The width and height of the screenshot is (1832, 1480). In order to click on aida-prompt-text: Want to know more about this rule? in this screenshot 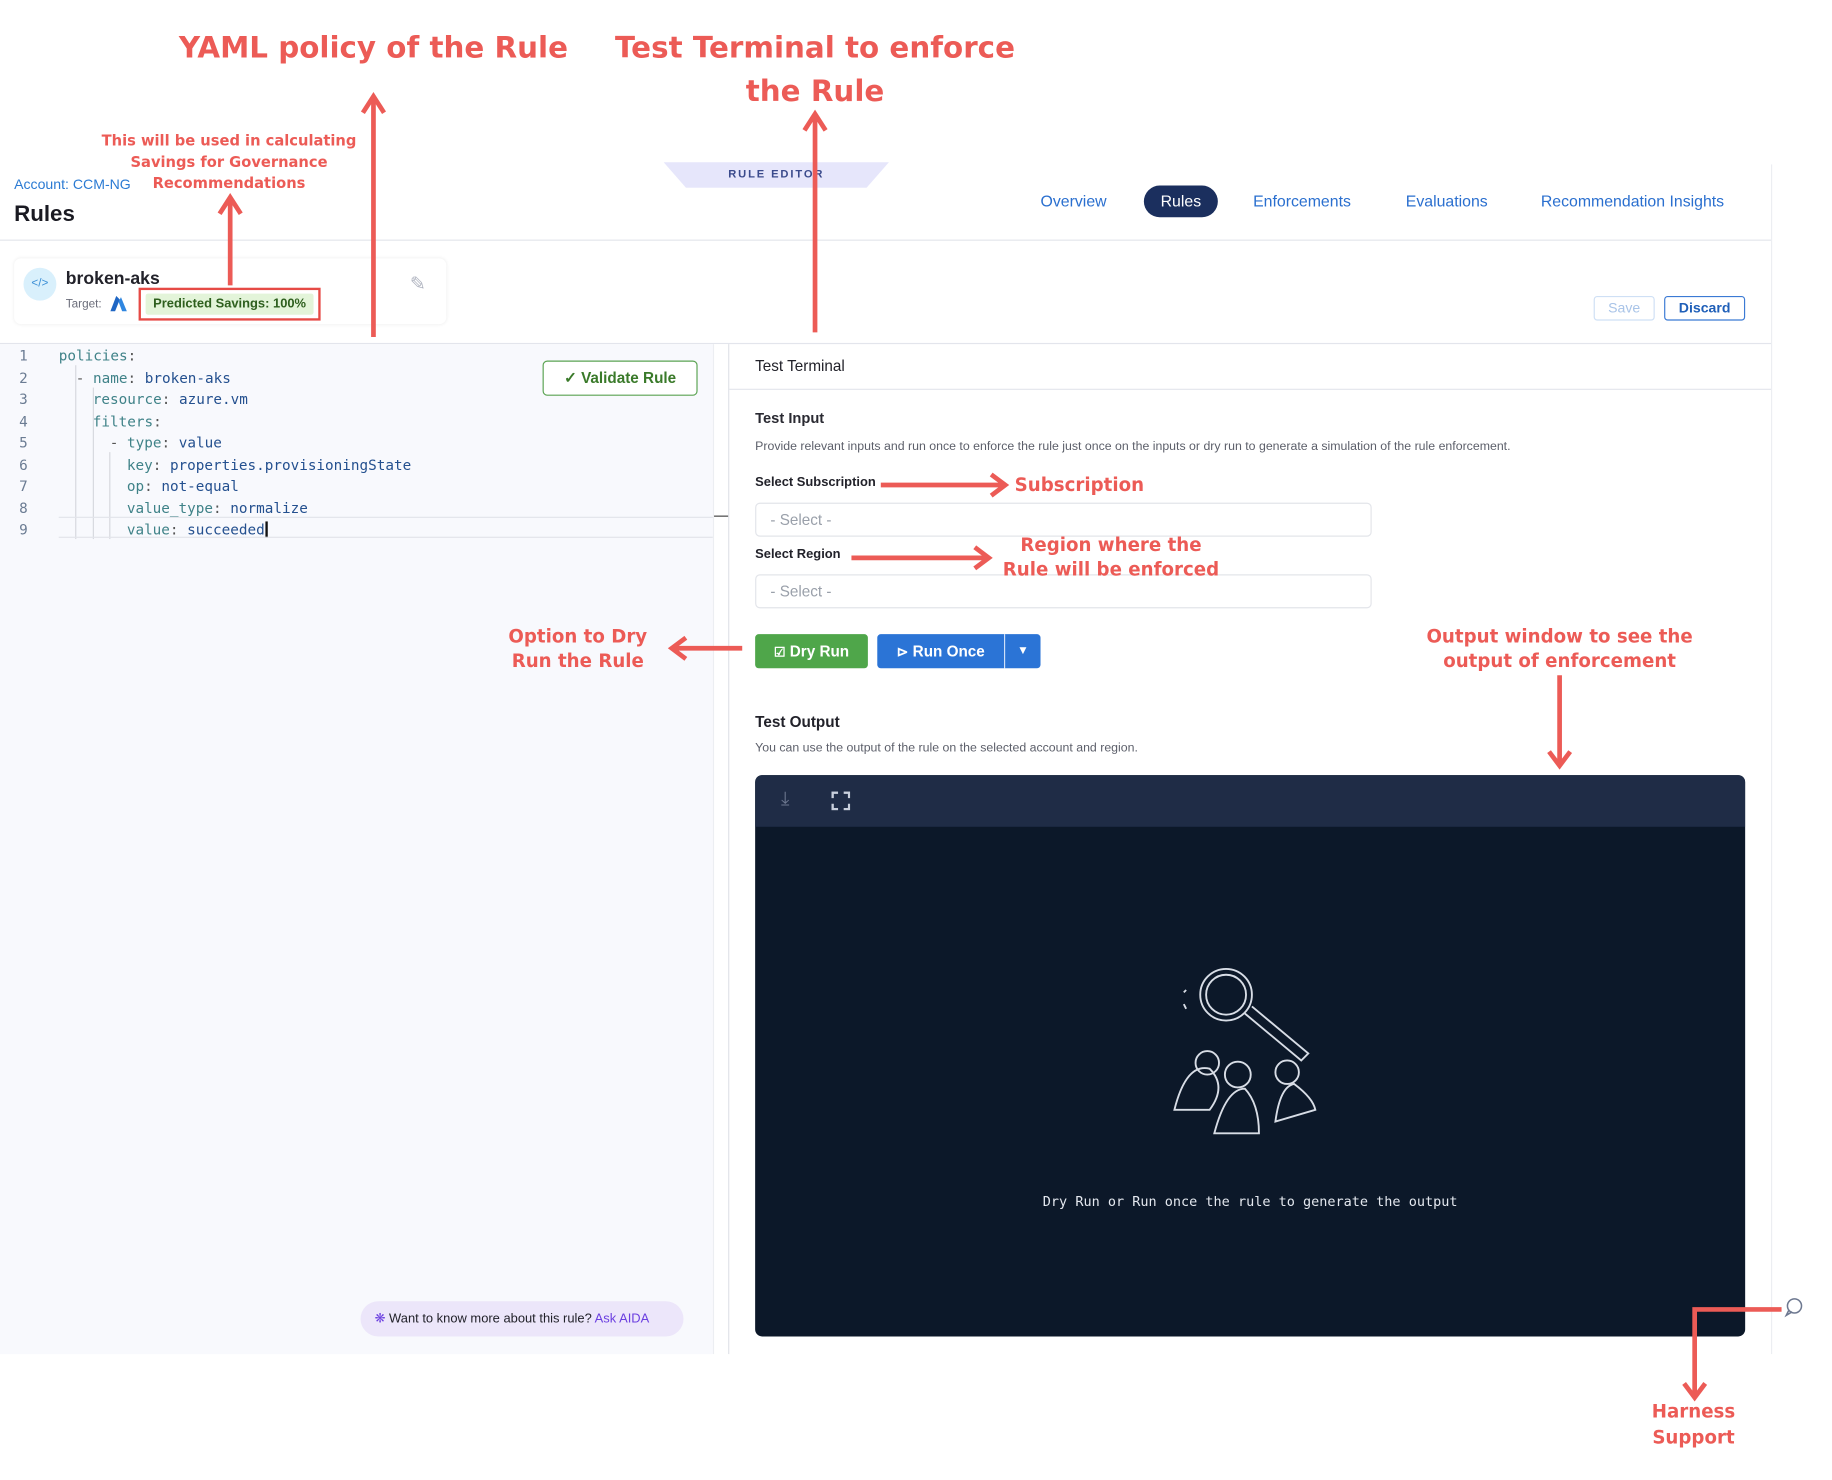, I will do `click(490, 1318)`.